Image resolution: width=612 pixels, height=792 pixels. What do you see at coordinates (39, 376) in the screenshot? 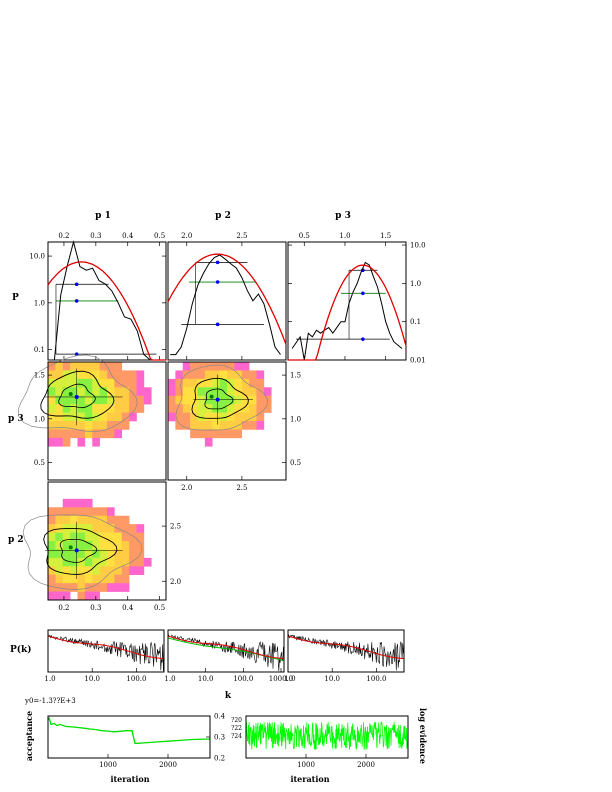
I see `y-tick-label: 1.5` at bounding box center [39, 376].